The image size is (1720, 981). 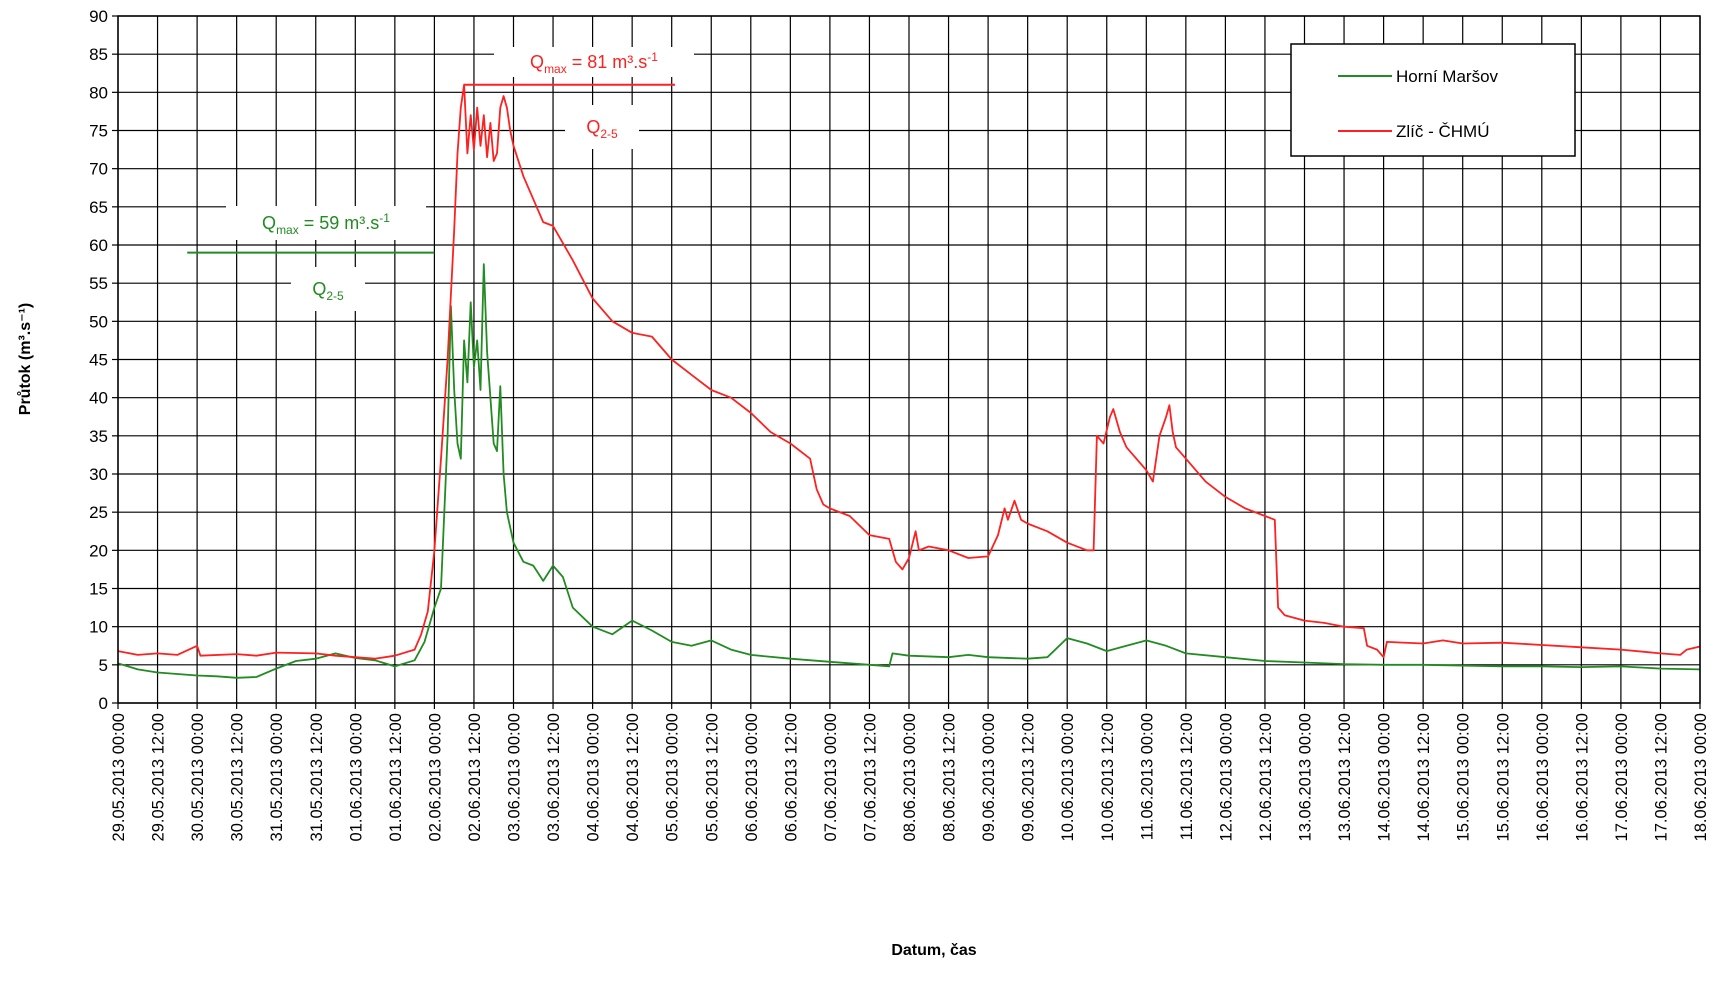 What do you see at coordinates (870, 777) in the screenshot?
I see `x-tick-label: 07.06.2013 12:00` at bounding box center [870, 777].